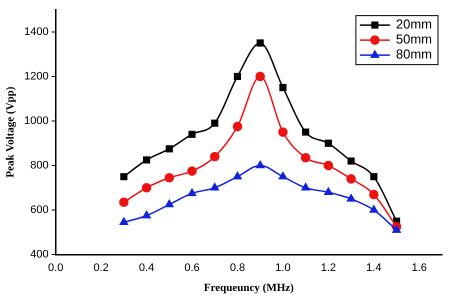  Describe the element at coordinates (36, 32) in the screenshot. I see `y-tick-label: 1400` at that location.